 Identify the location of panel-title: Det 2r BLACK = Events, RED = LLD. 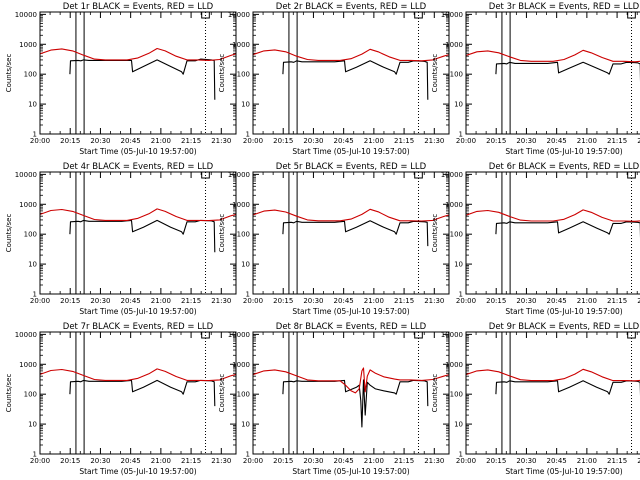
(351, 7).